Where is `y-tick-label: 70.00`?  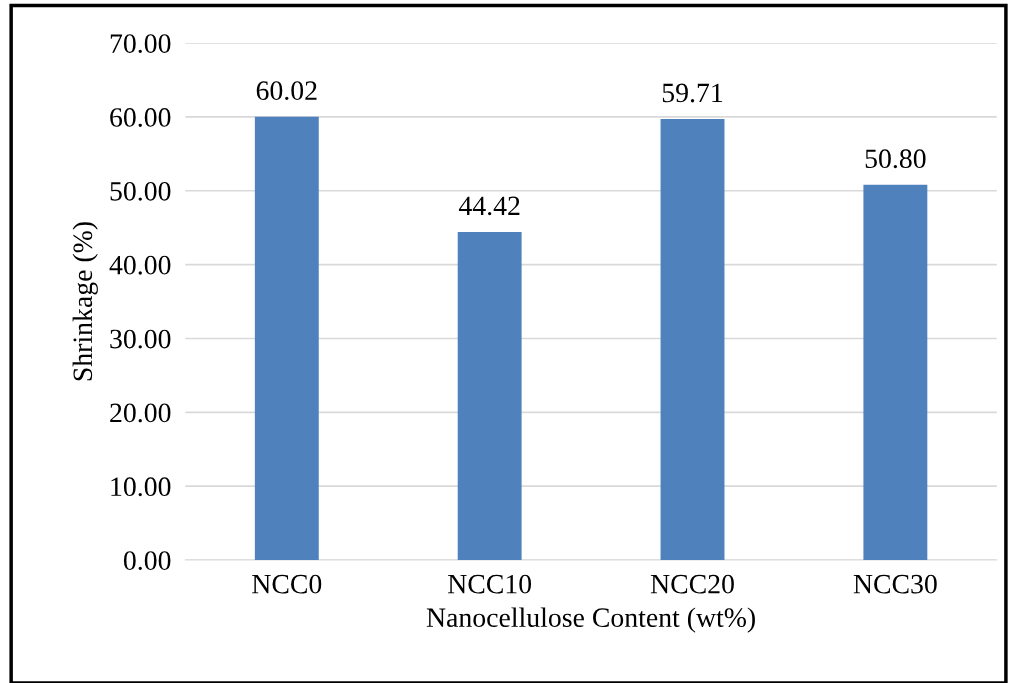
y-tick-label: 70.00 is located at coordinates (140, 44).